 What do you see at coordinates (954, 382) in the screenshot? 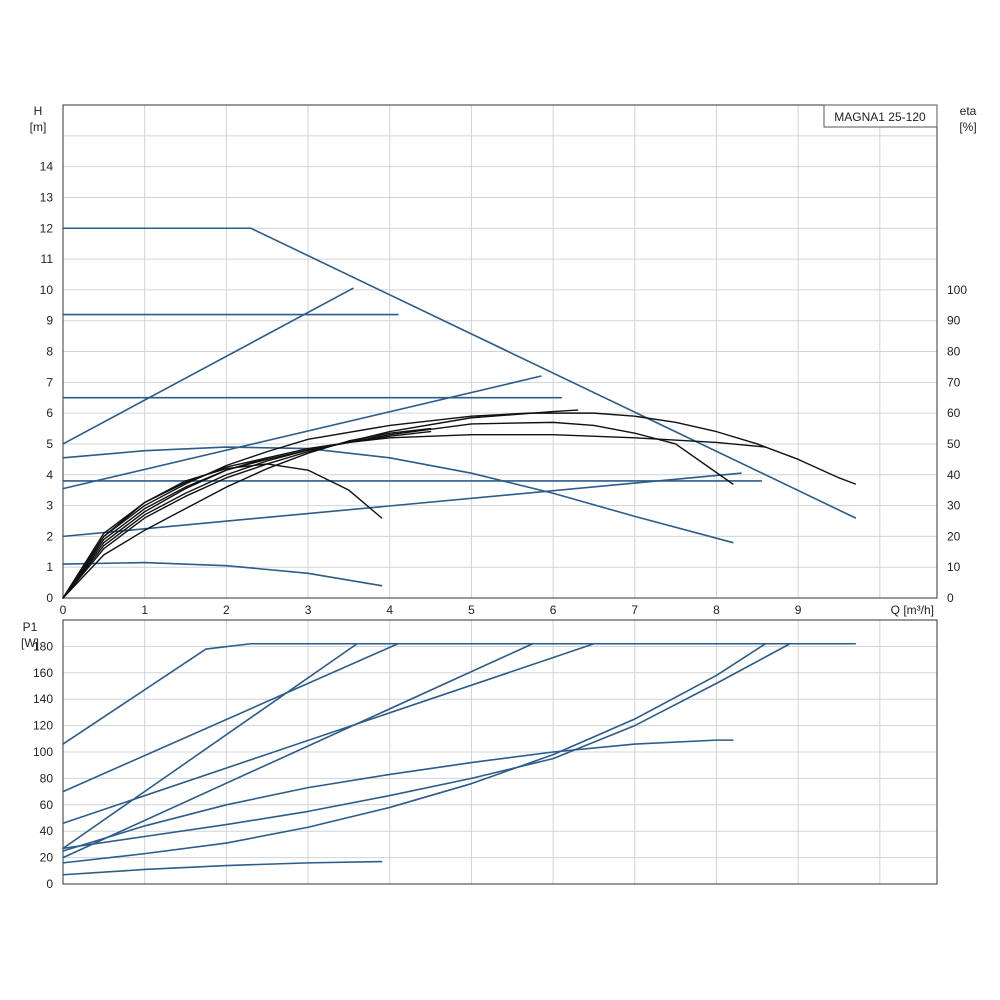
I see `y2-tick-label: 70` at bounding box center [954, 382].